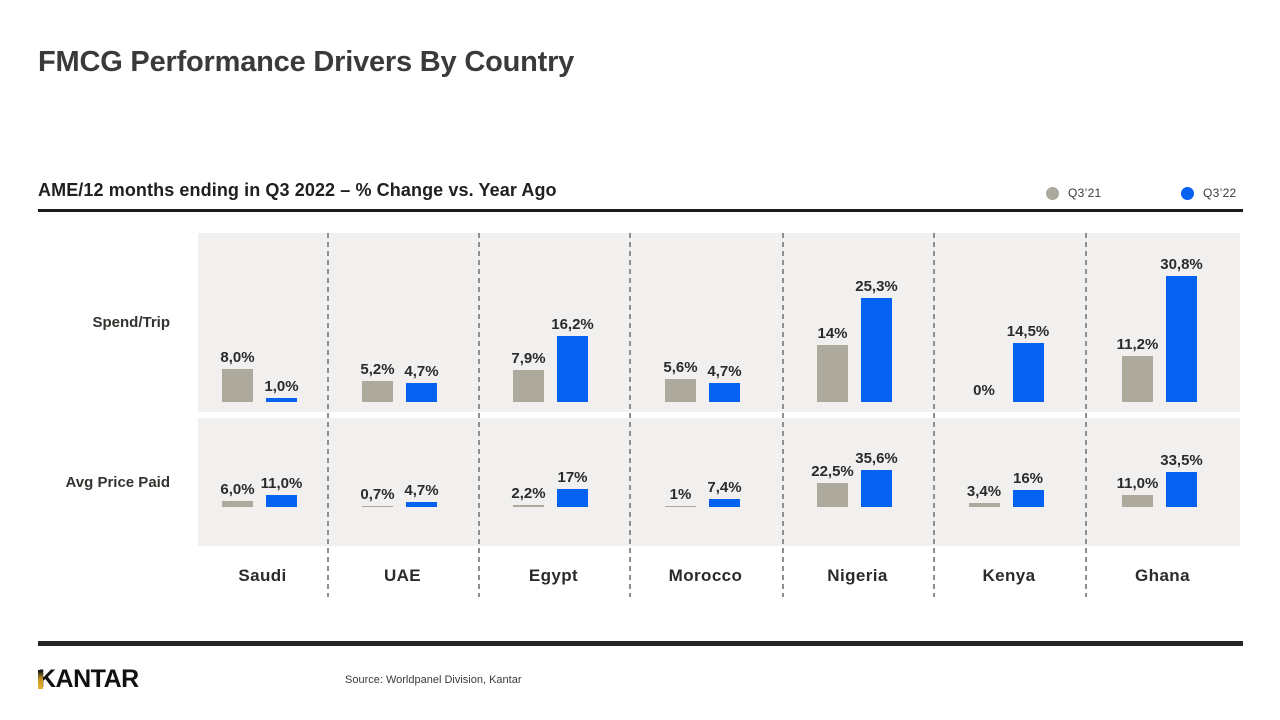 This screenshot has height=720, width=1280. I want to click on legend-label-q3-21: Q3’21, so click(1085, 193).